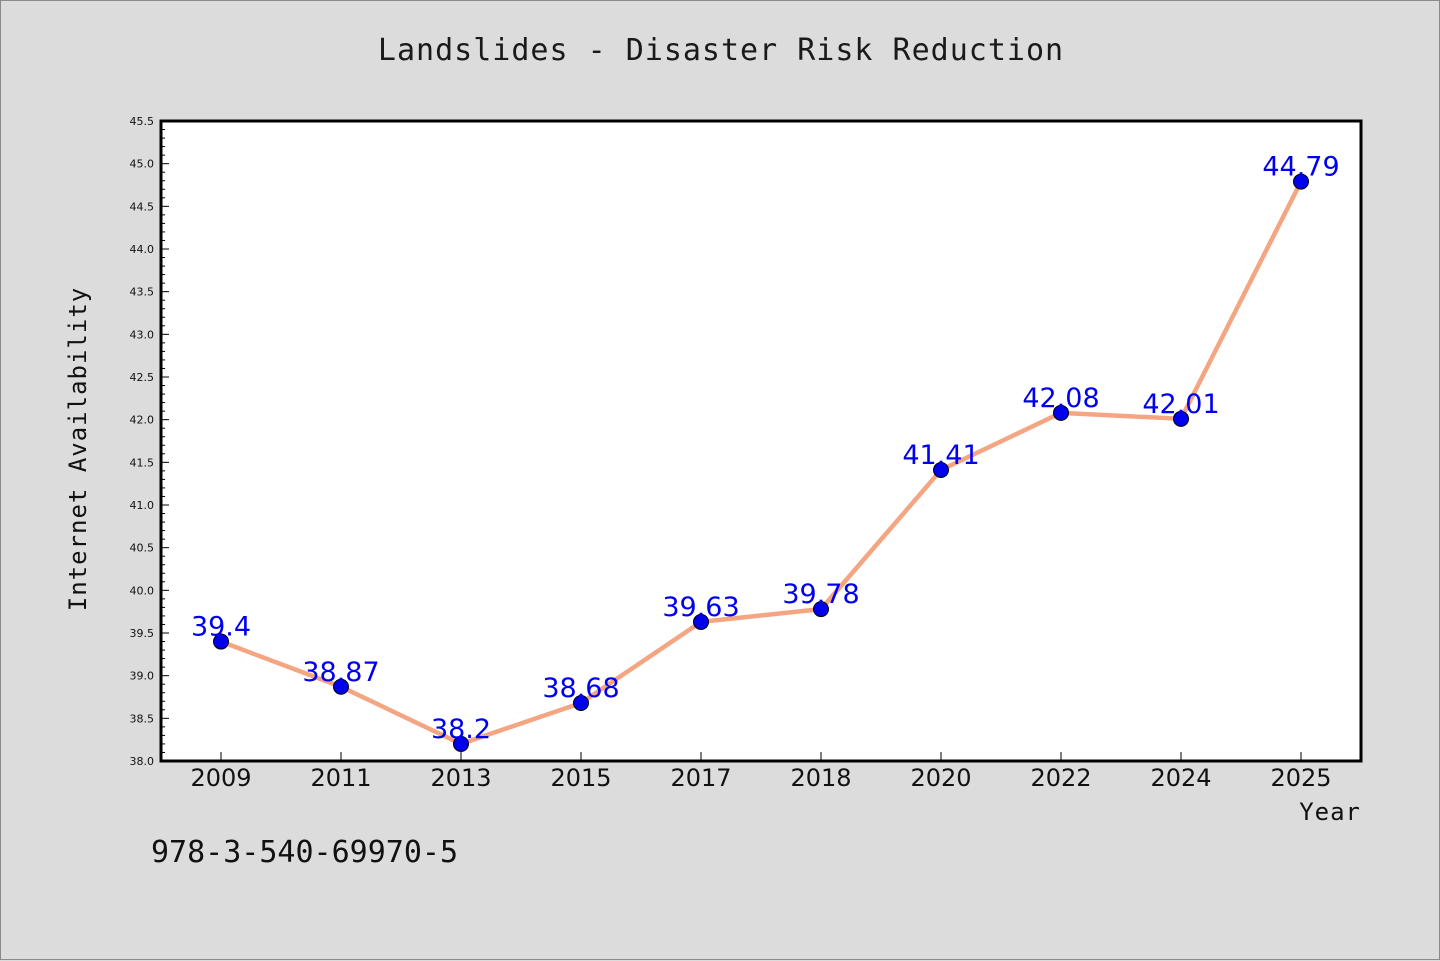 The width and height of the screenshot is (1440, 961). What do you see at coordinates (1180, 778) in the screenshot?
I see `x-tick-label: 2024` at bounding box center [1180, 778].